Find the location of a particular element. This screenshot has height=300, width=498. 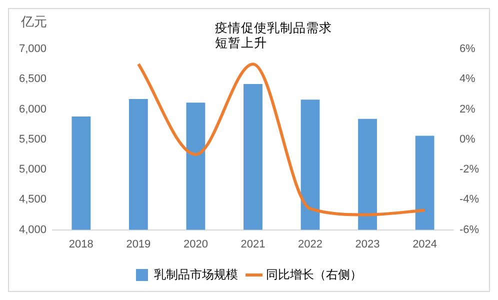

y2-tick-label: 6% is located at coordinates (467, 49).